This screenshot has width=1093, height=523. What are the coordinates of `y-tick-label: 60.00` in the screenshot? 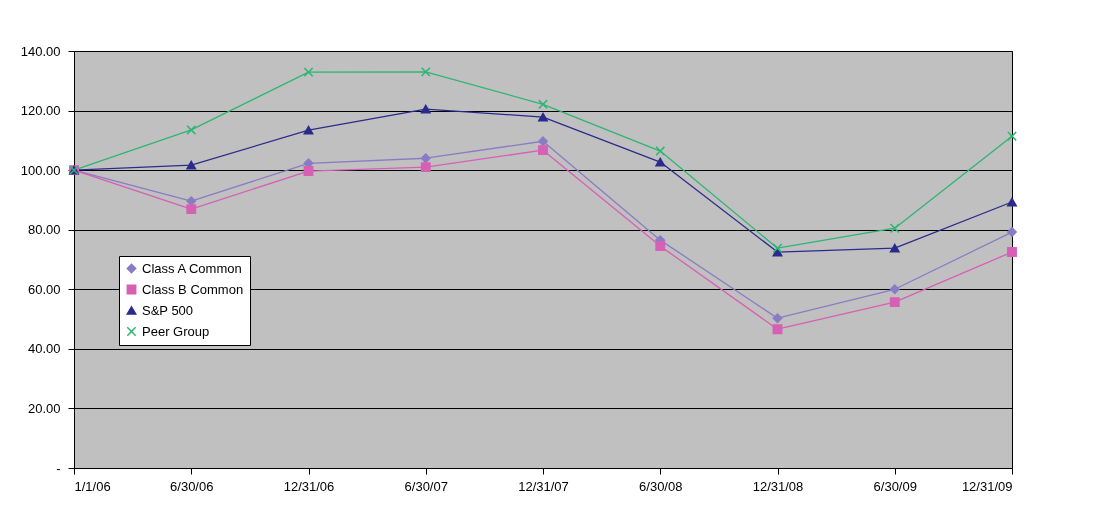 It's located at (44, 289).